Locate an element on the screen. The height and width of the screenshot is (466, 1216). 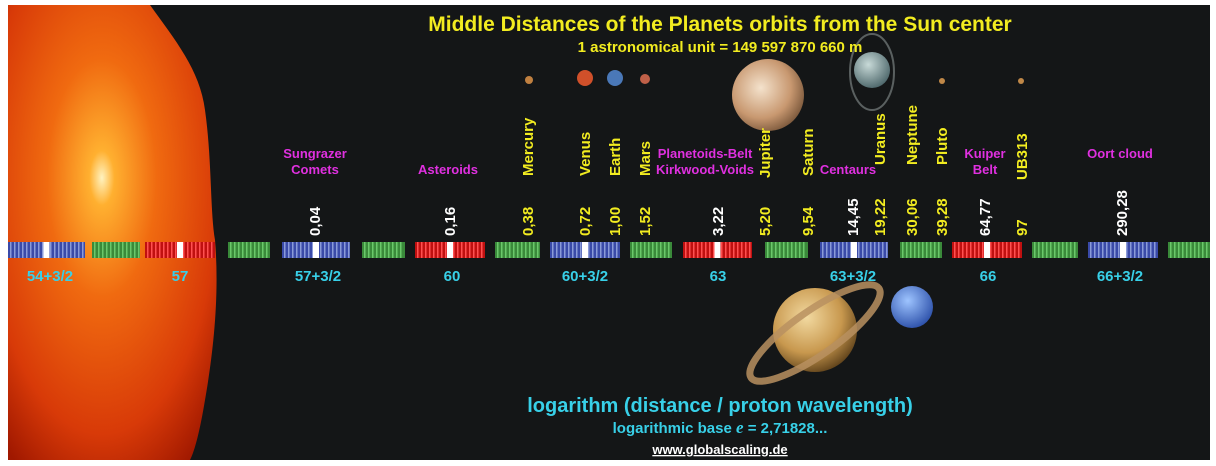
planet-distance: 39,28 is located at coordinates (942, 217).